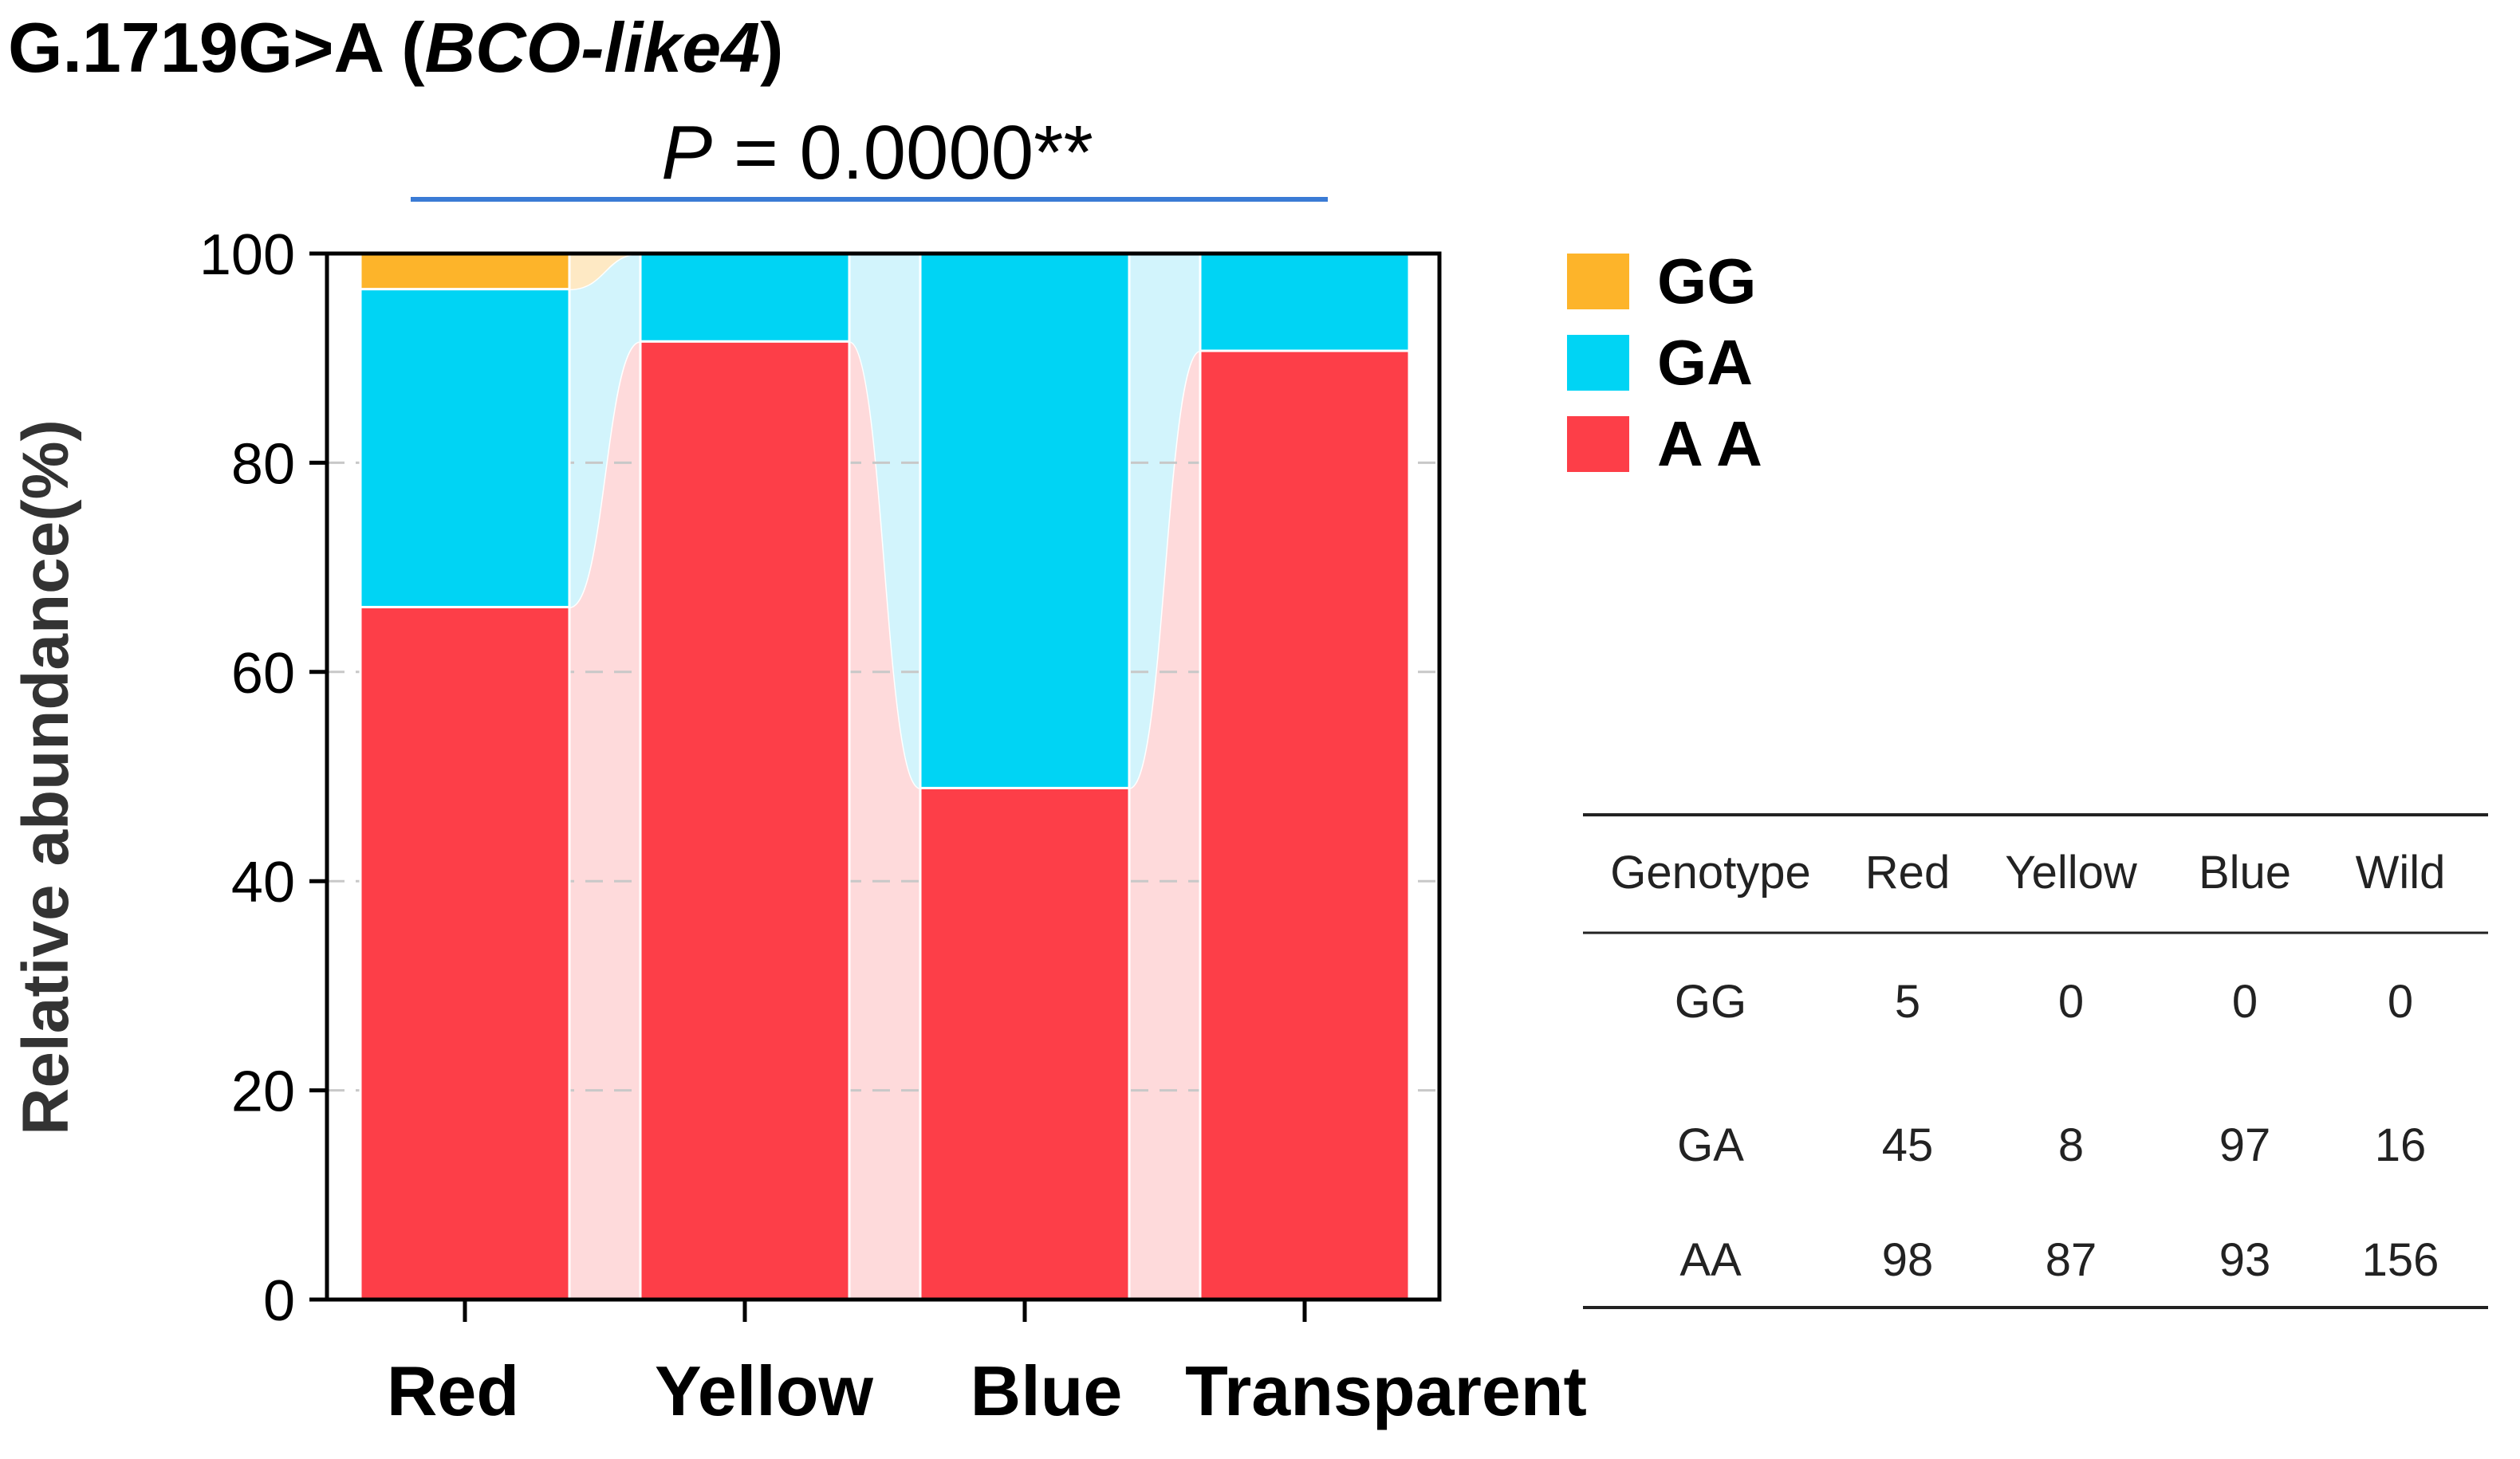 The height and width of the screenshot is (1459, 2520). I want to click on bar-blue-ga, so click(1025, 520).